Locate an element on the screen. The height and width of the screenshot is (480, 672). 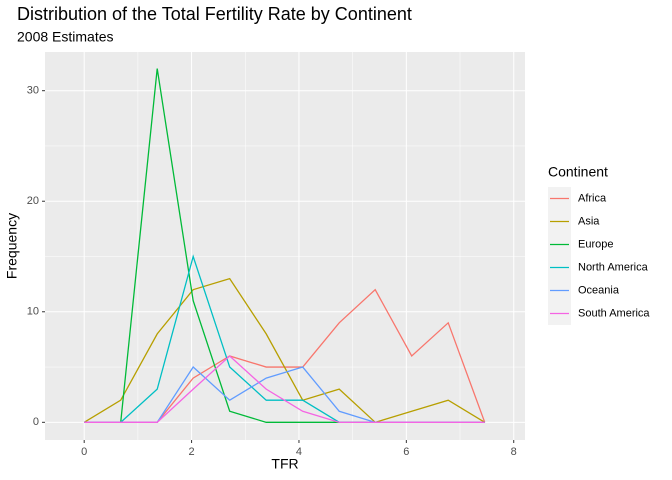
x-tick-label: 2 is located at coordinates (192, 452).